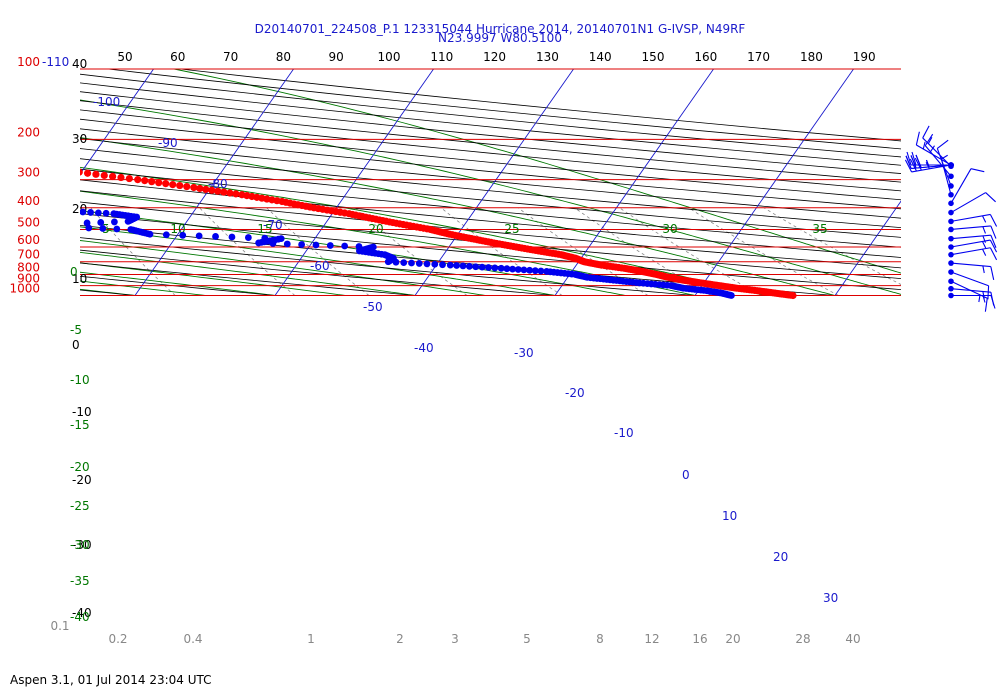 The height and width of the screenshot is (700, 1000). I want to click on footer-version-timestamp: Aspen 3.1, 01 Jul 2014 23:04 UTC, so click(111, 680).